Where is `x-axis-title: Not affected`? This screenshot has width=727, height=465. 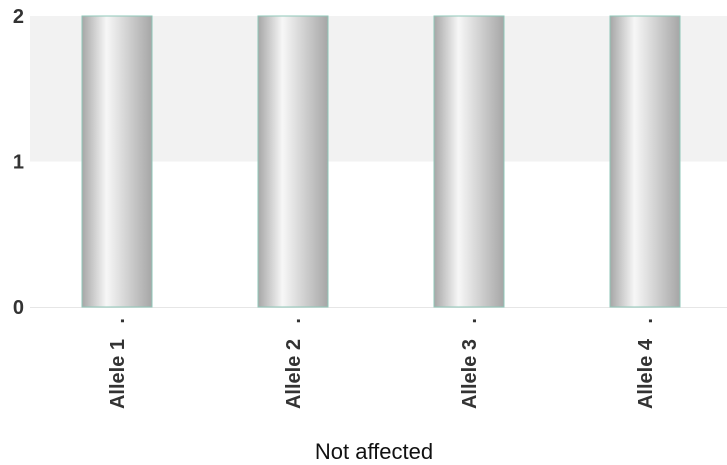 x-axis-title: Not affected is located at coordinates (374, 451).